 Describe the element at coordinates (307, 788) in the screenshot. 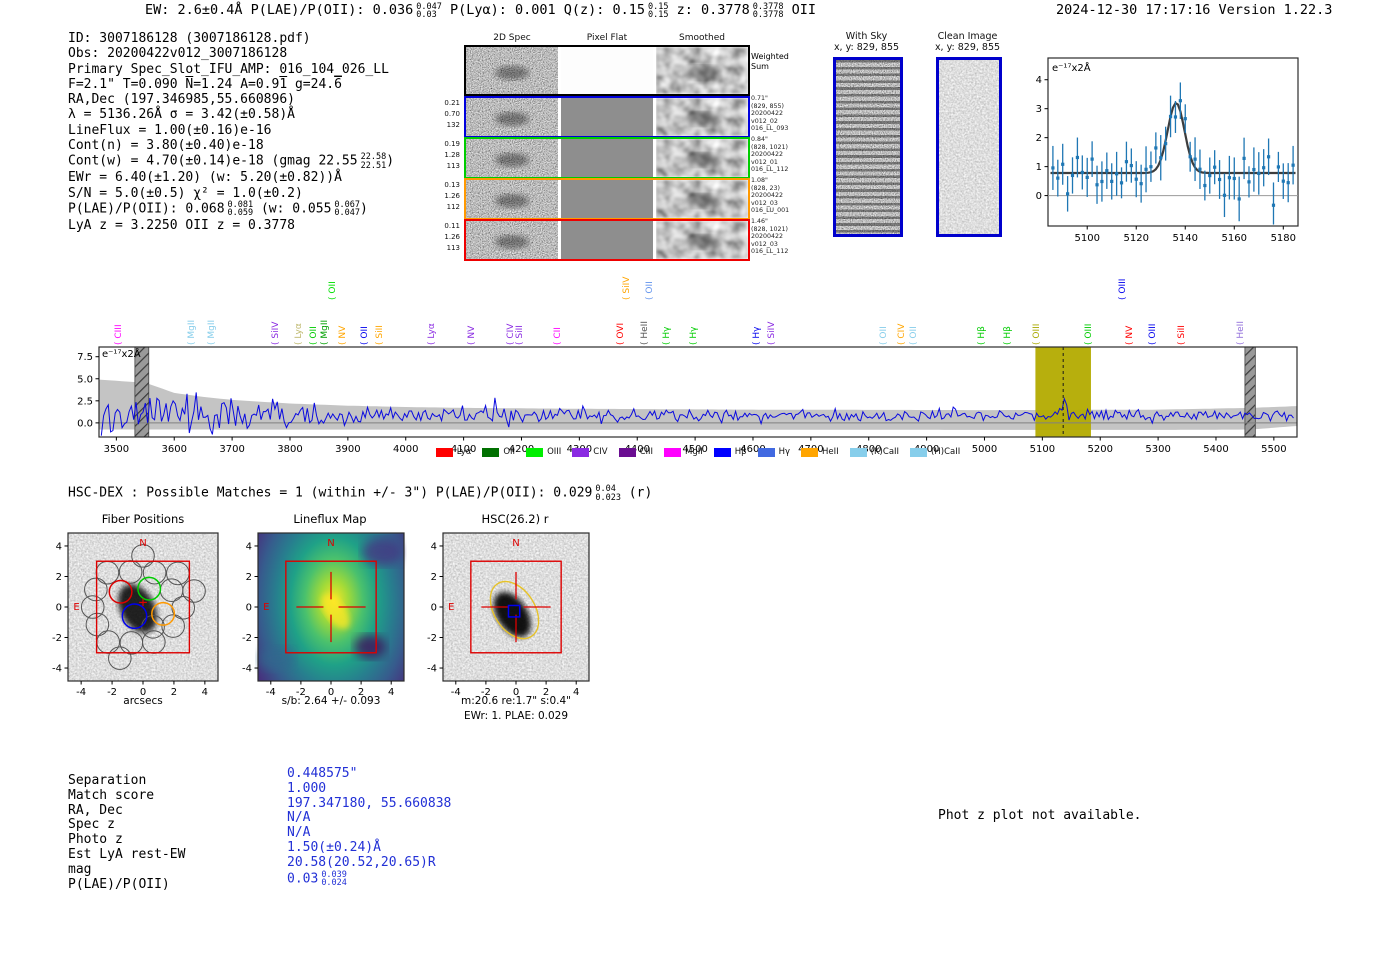

I see `match-row-value: 1.000` at that location.